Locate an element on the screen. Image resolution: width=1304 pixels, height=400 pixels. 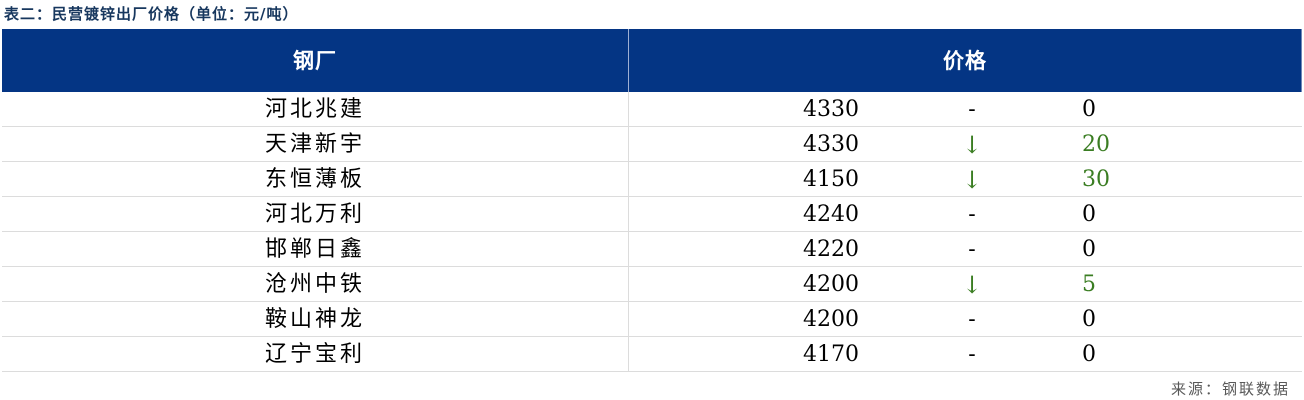
header-divider is located at coordinates (628, 60).